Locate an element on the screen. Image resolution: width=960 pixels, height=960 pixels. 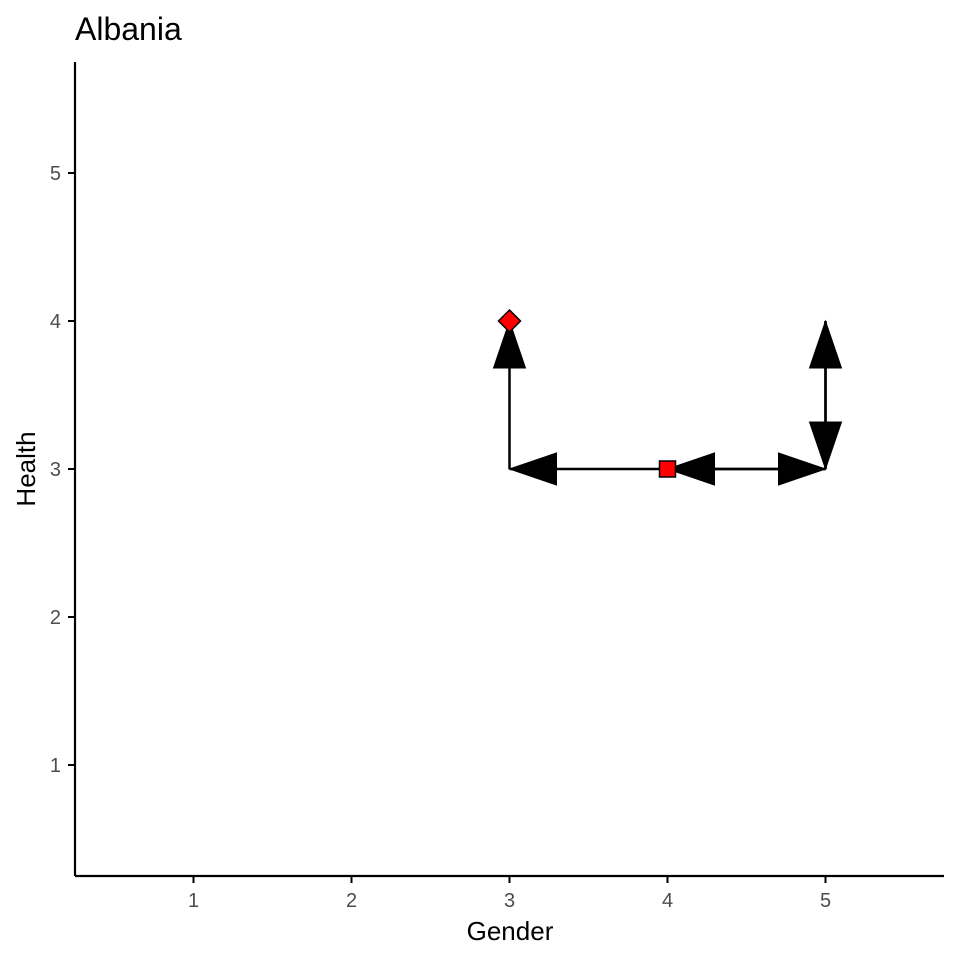
chart-title: Albania is located at coordinates (128, 29).